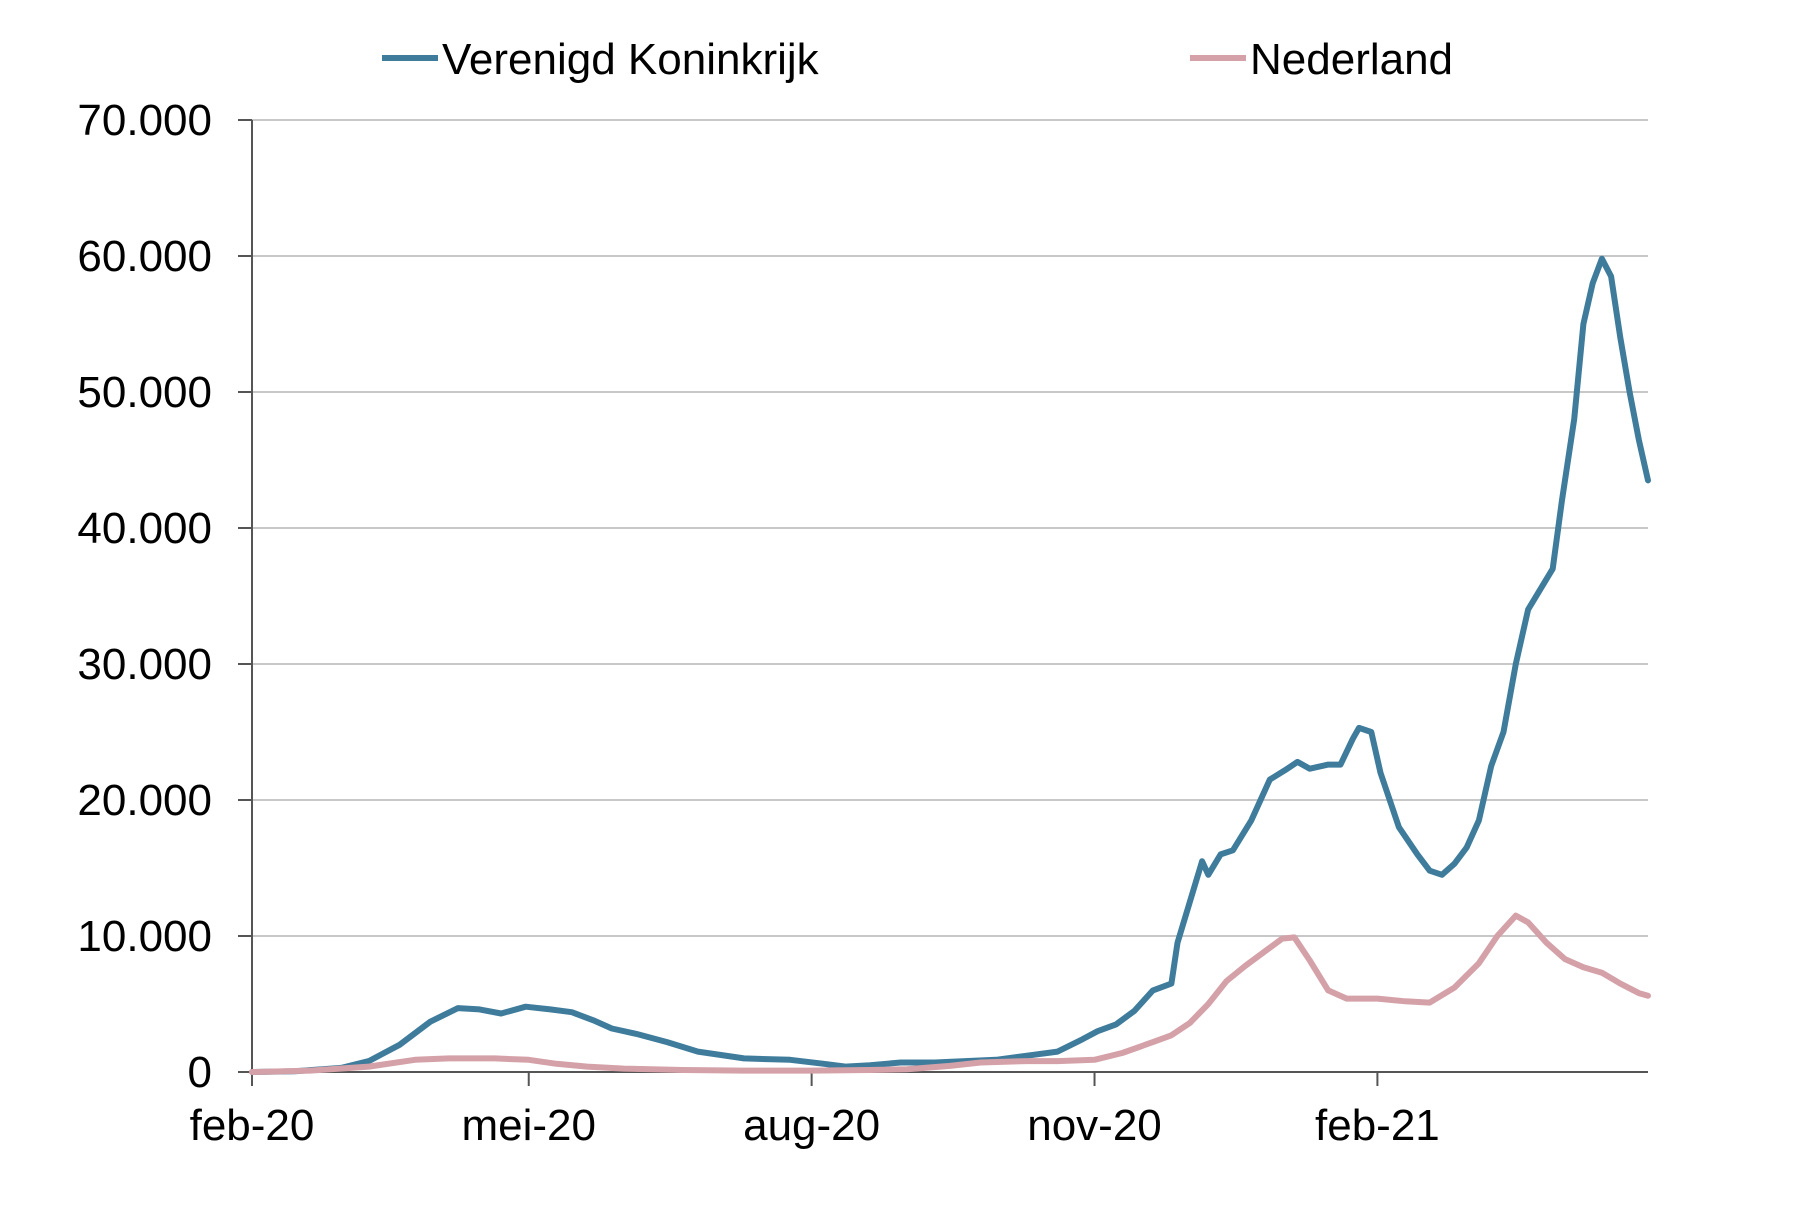 Image resolution: width=1806 pixels, height=1209 pixels. Describe the element at coordinates (200, 1072) in the screenshot. I see `y-tick-label: 0` at that location.